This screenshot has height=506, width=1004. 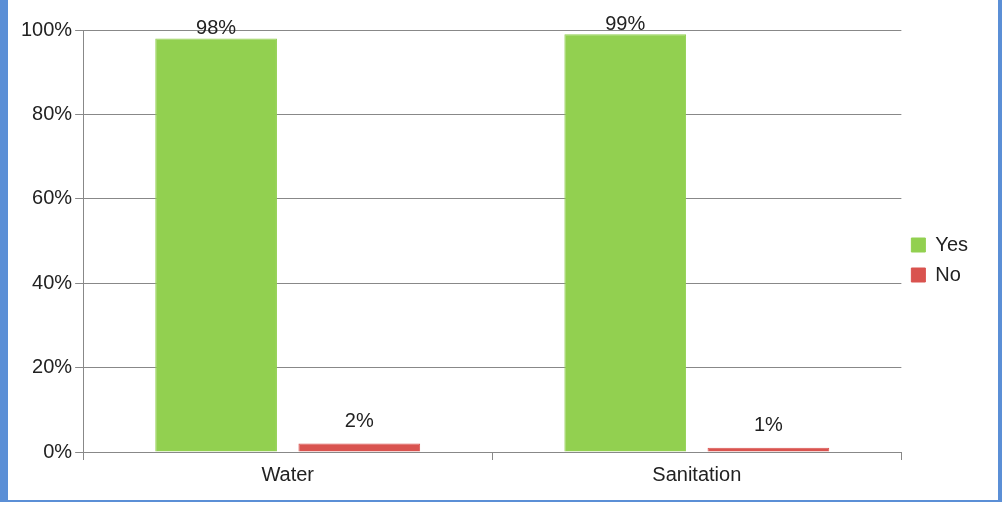 I want to click on data-label: 2%, so click(x=359, y=420).